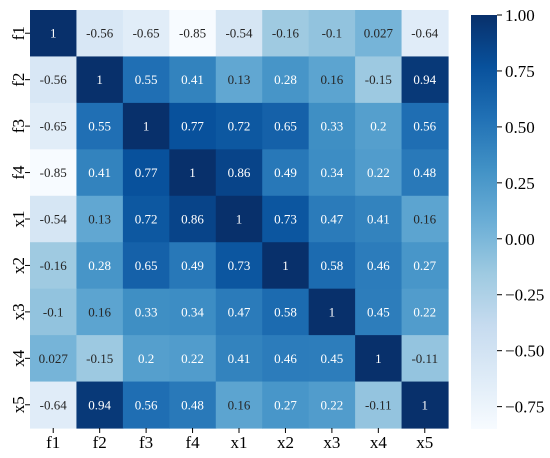 The width and height of the screenshot is (550, 458). Describe the element at coordinates (379, 126) in the screenshot. I see `heatmap-cell-f3-x4` at that location.